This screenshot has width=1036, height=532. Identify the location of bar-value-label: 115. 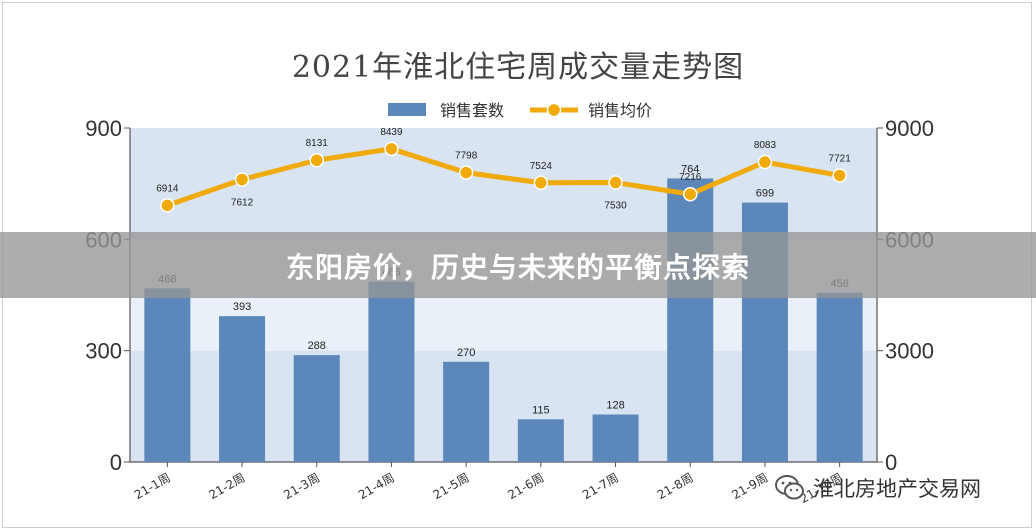
(541, 410).